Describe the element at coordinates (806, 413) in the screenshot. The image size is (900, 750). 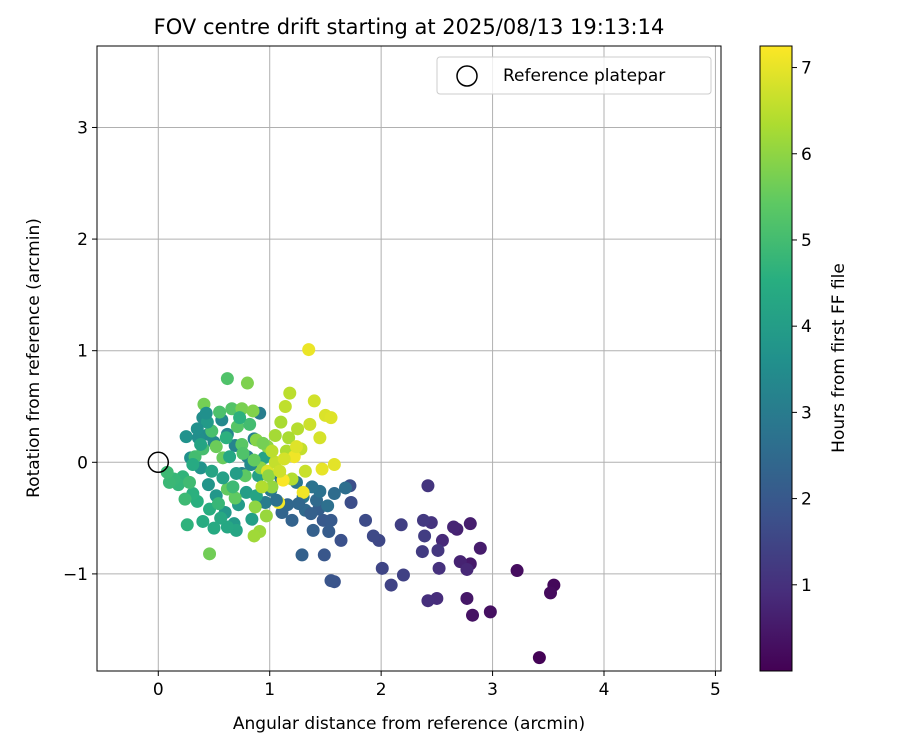
I see `colorbar-tick-label: 3` at that location.